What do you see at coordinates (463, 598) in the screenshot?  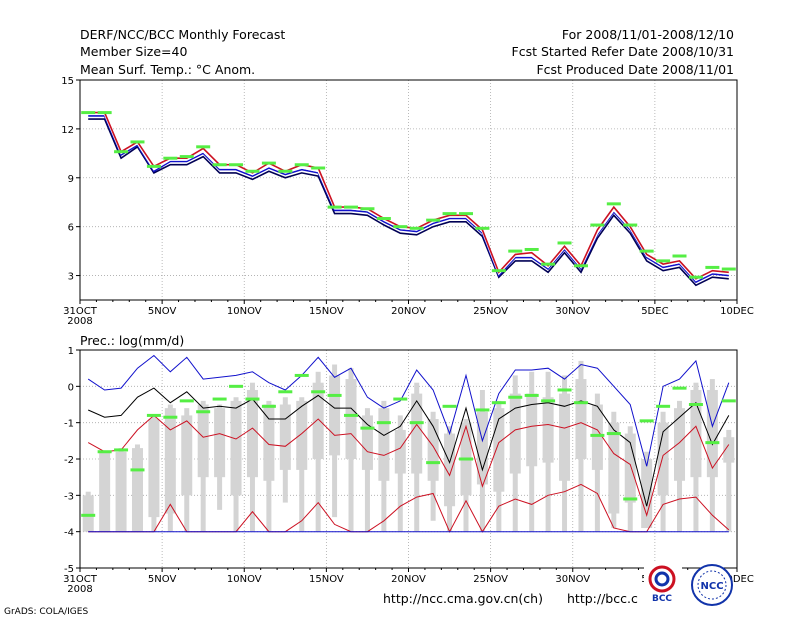 I see `ncc-url: http://ncc.cma.gov.cn(ch)` at bounding box center [463, 598].